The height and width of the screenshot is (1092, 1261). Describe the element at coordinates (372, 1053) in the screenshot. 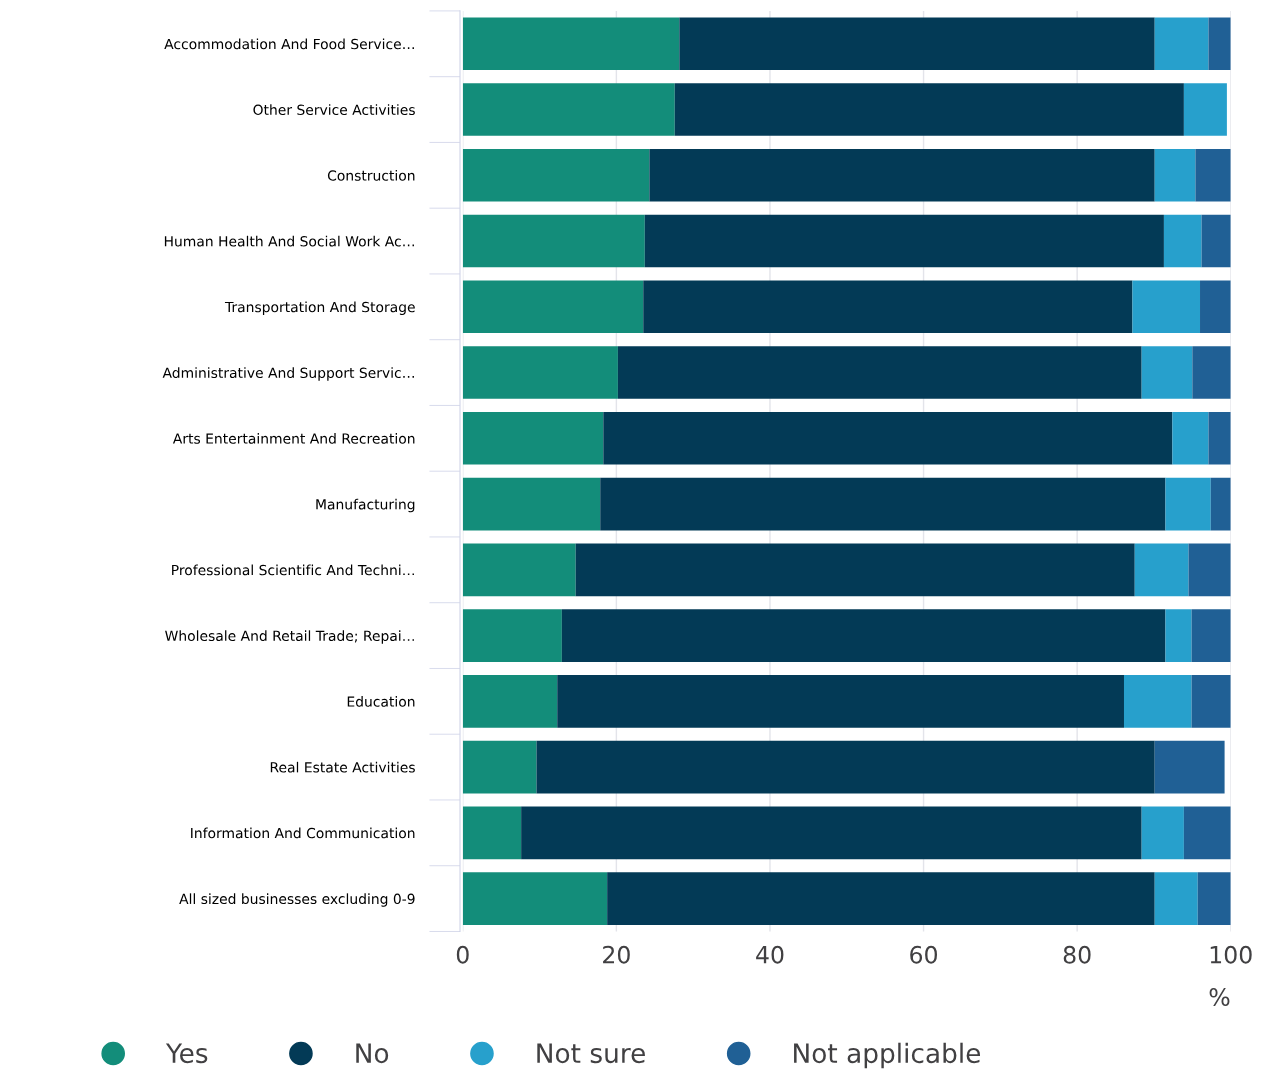

I see `legend-label: No` at that location.